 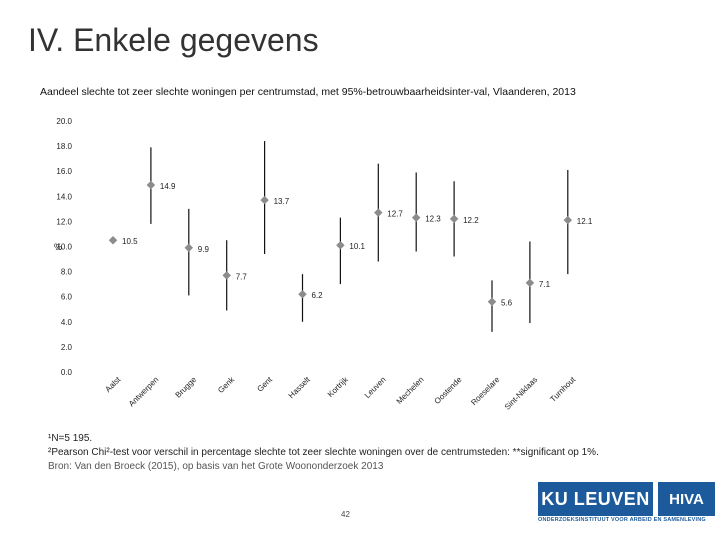 I want to click on value-label-roeselare: 5.6, so click(x=507, y=303).